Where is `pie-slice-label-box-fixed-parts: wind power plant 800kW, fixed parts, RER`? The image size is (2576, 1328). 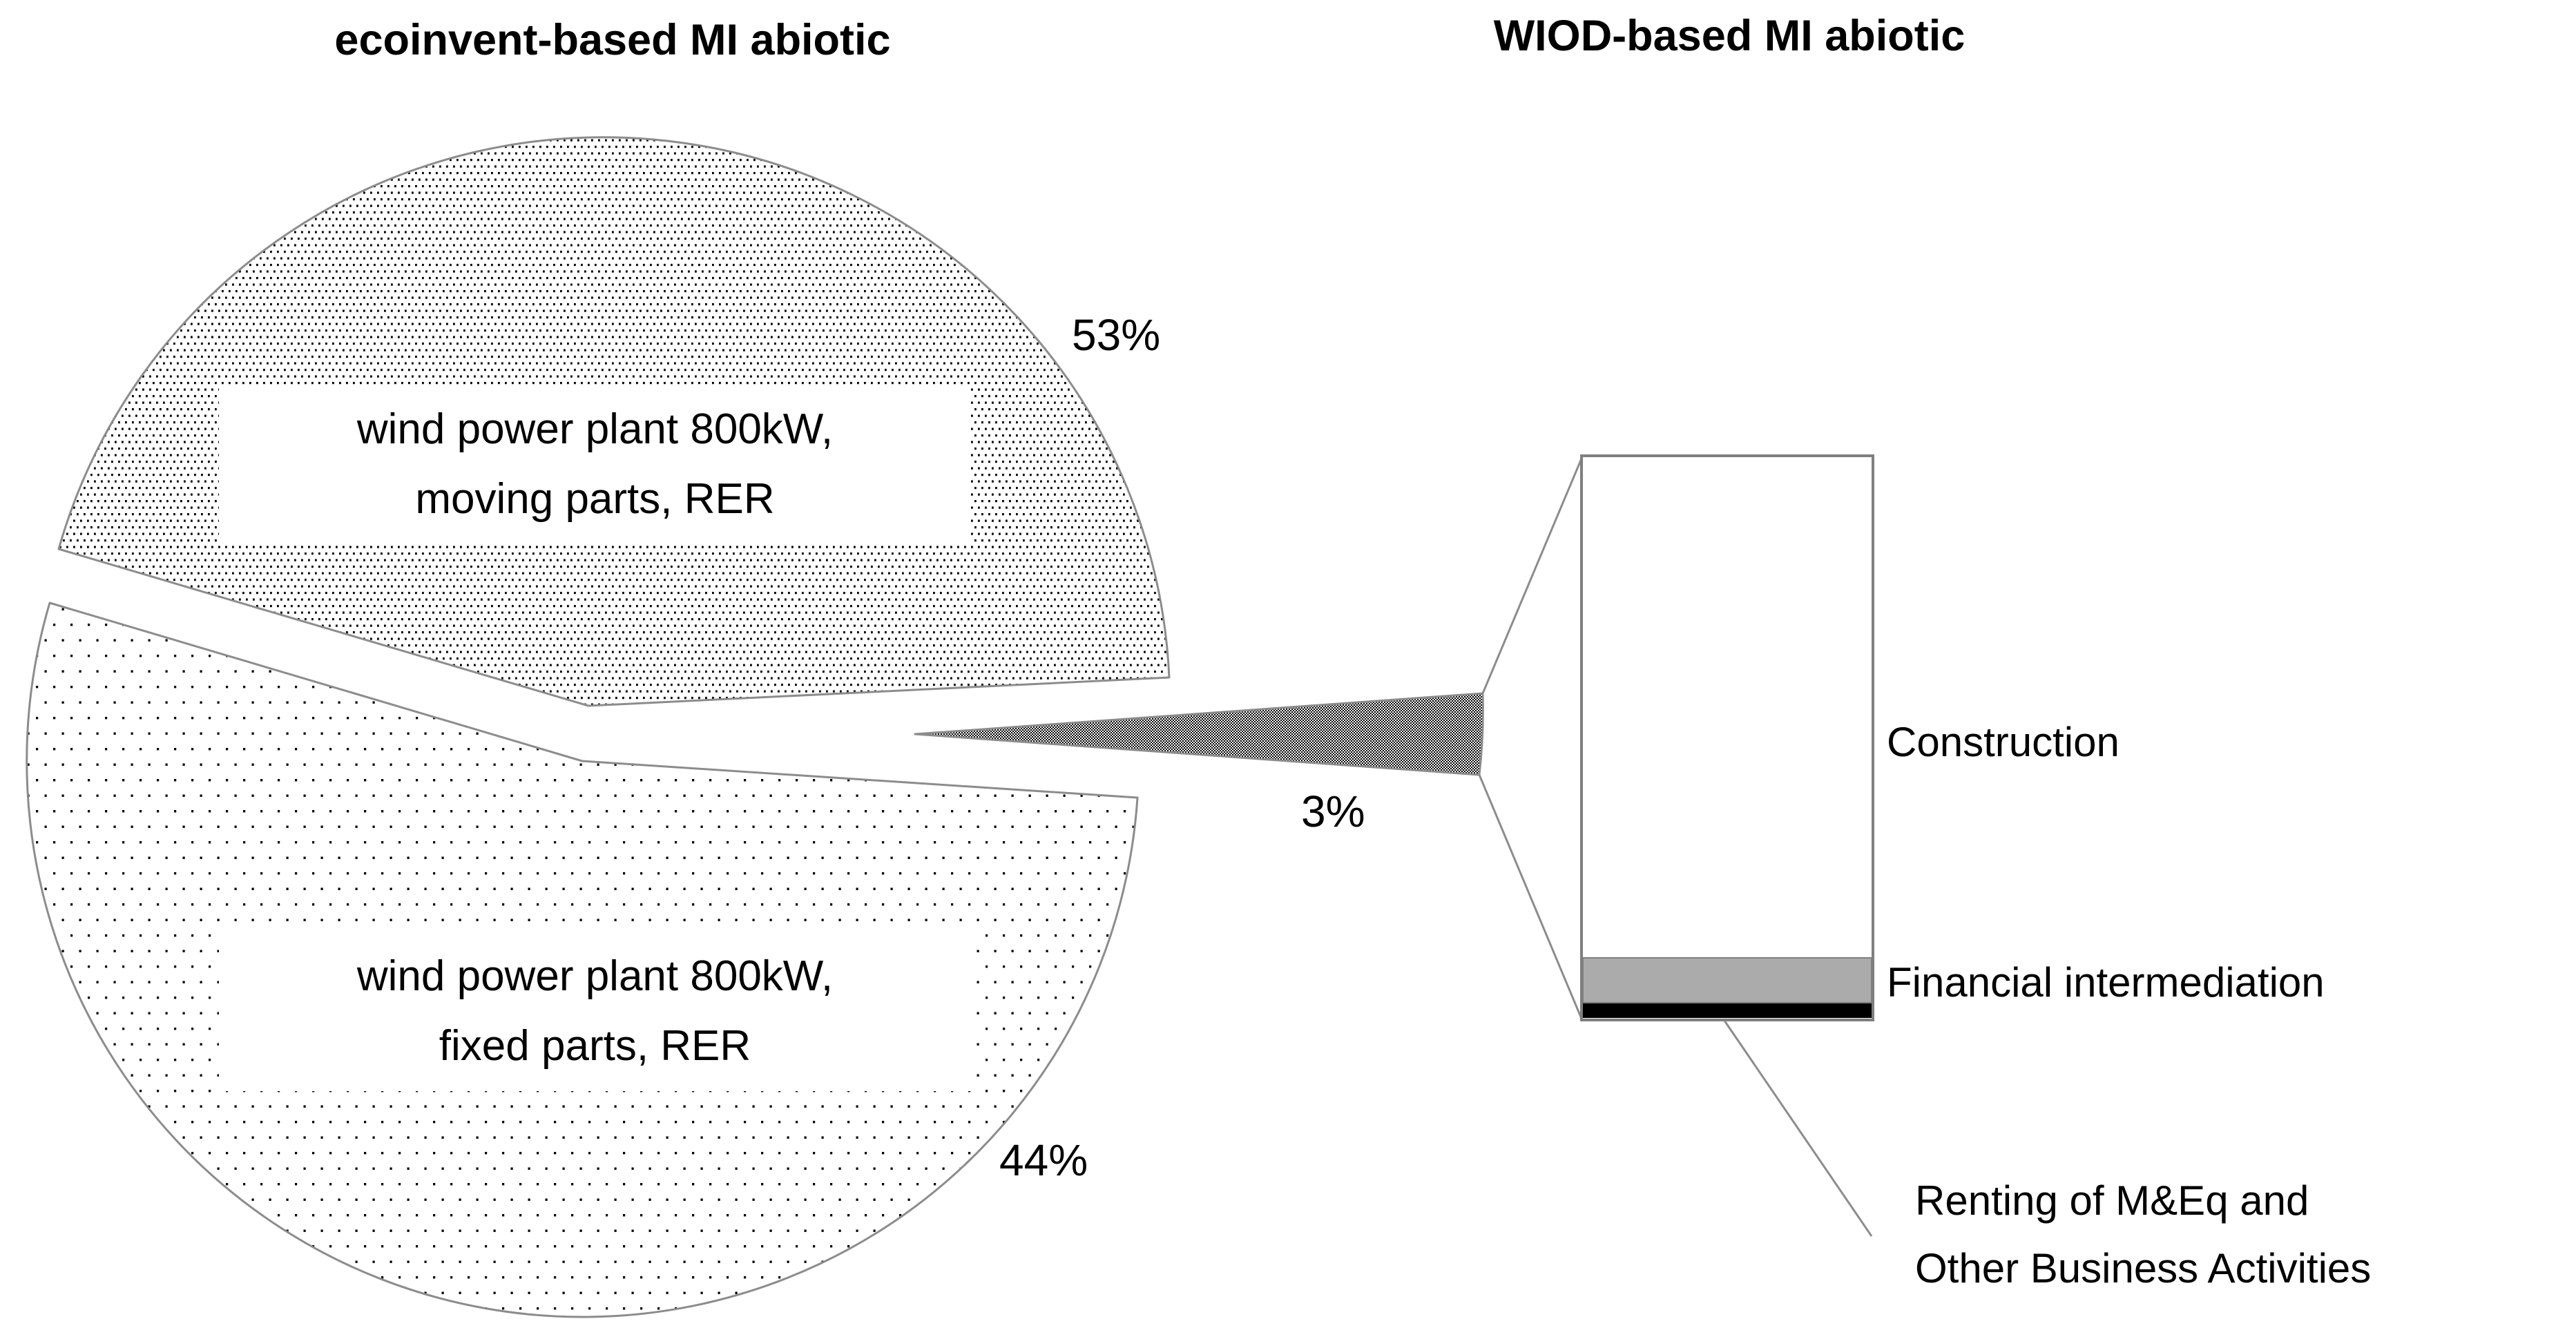 pie-slice-label-box-fixed-parts: wind power plant 800kW, fixed parts, RER is located at coordinates (595, 1010).